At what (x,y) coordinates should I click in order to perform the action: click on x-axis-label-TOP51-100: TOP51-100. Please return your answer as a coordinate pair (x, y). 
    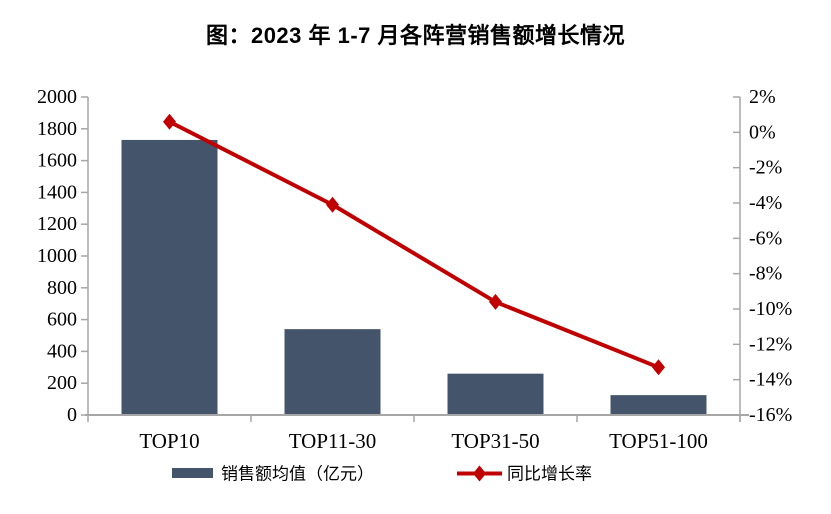
    Looking at the image, I should click on (658, 441).